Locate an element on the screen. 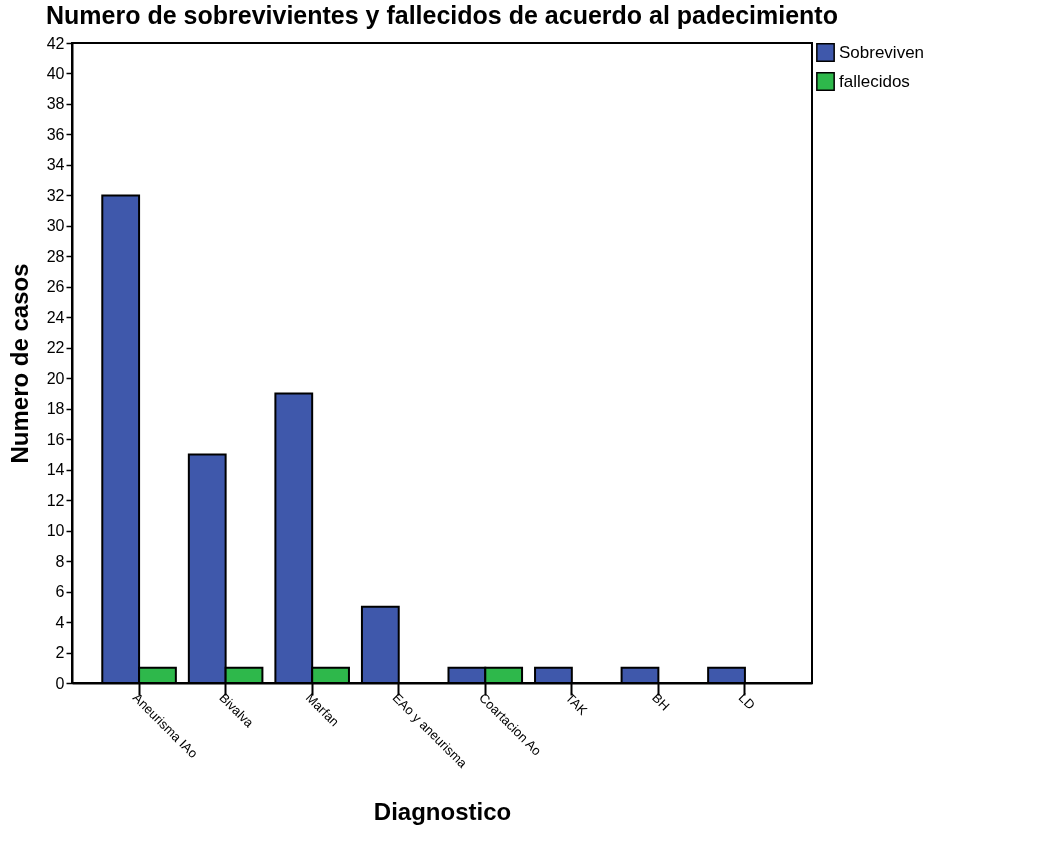 The height and width of the screenshot is (859, 1048). y-tick-label: 20 is located at coordinates (55, 378).